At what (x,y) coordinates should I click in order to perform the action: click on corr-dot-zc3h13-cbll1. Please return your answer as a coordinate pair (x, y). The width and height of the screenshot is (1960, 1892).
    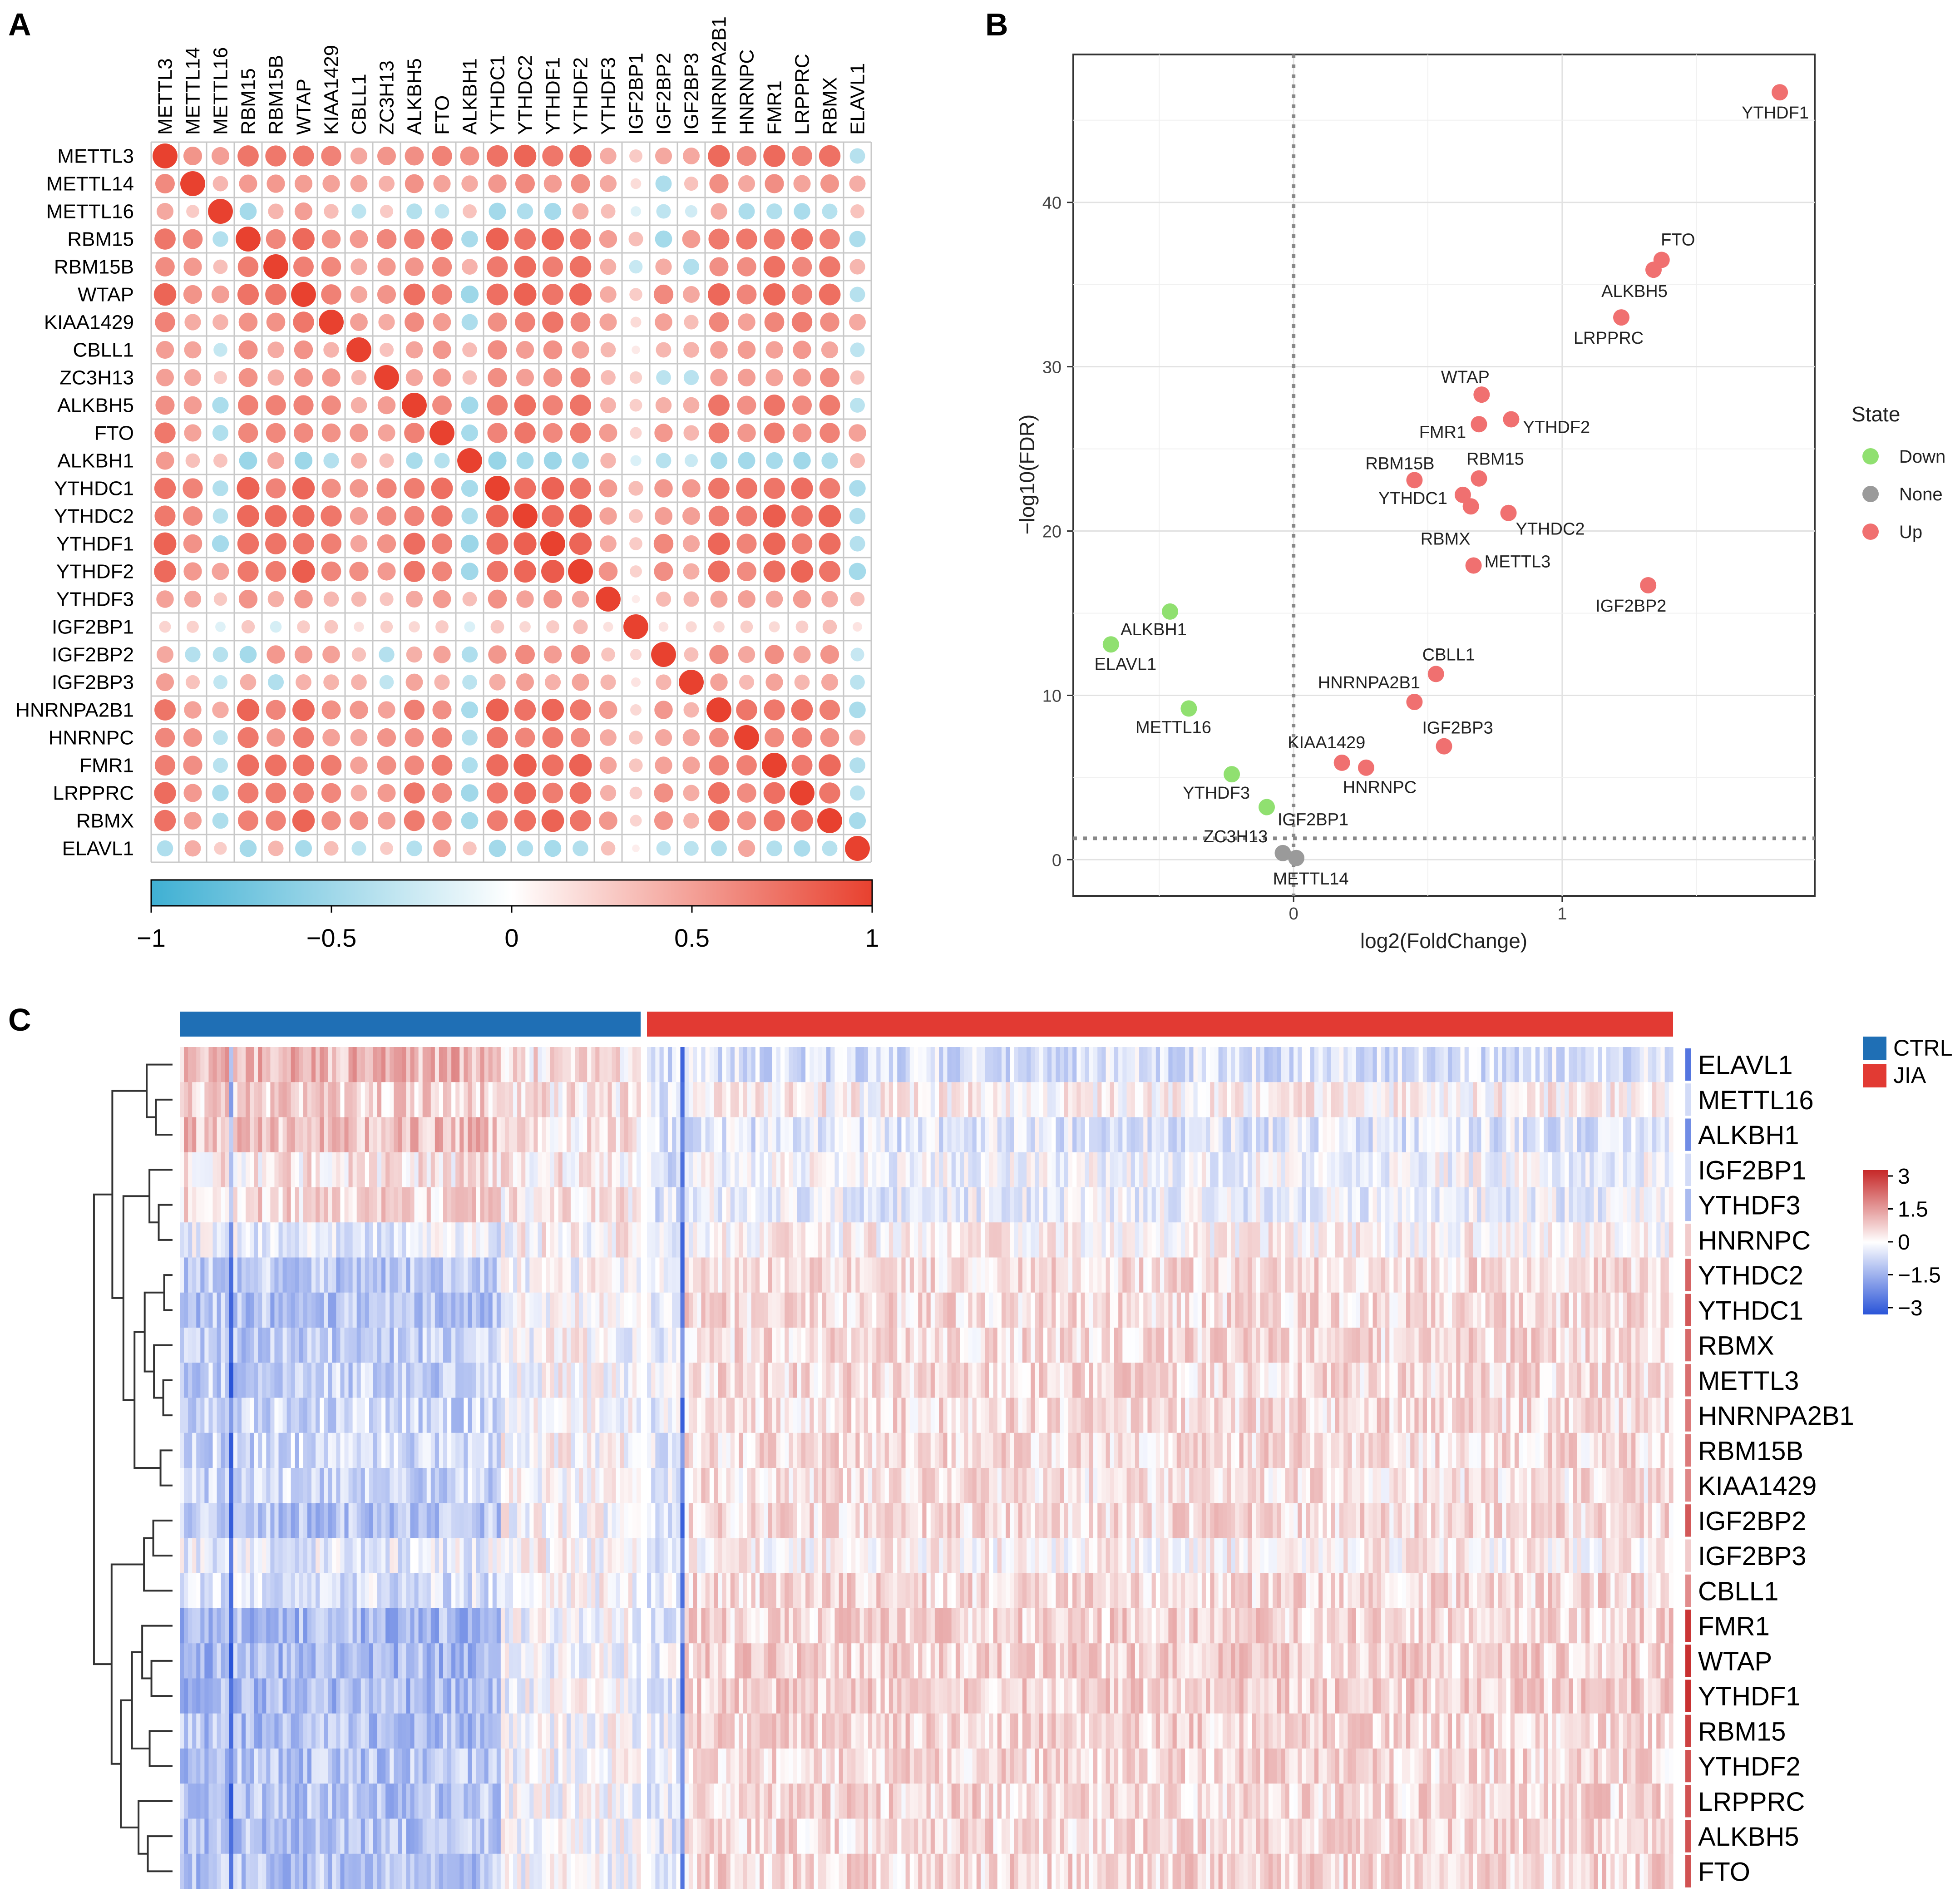
    Looking at the image, I should click on (359, 377).